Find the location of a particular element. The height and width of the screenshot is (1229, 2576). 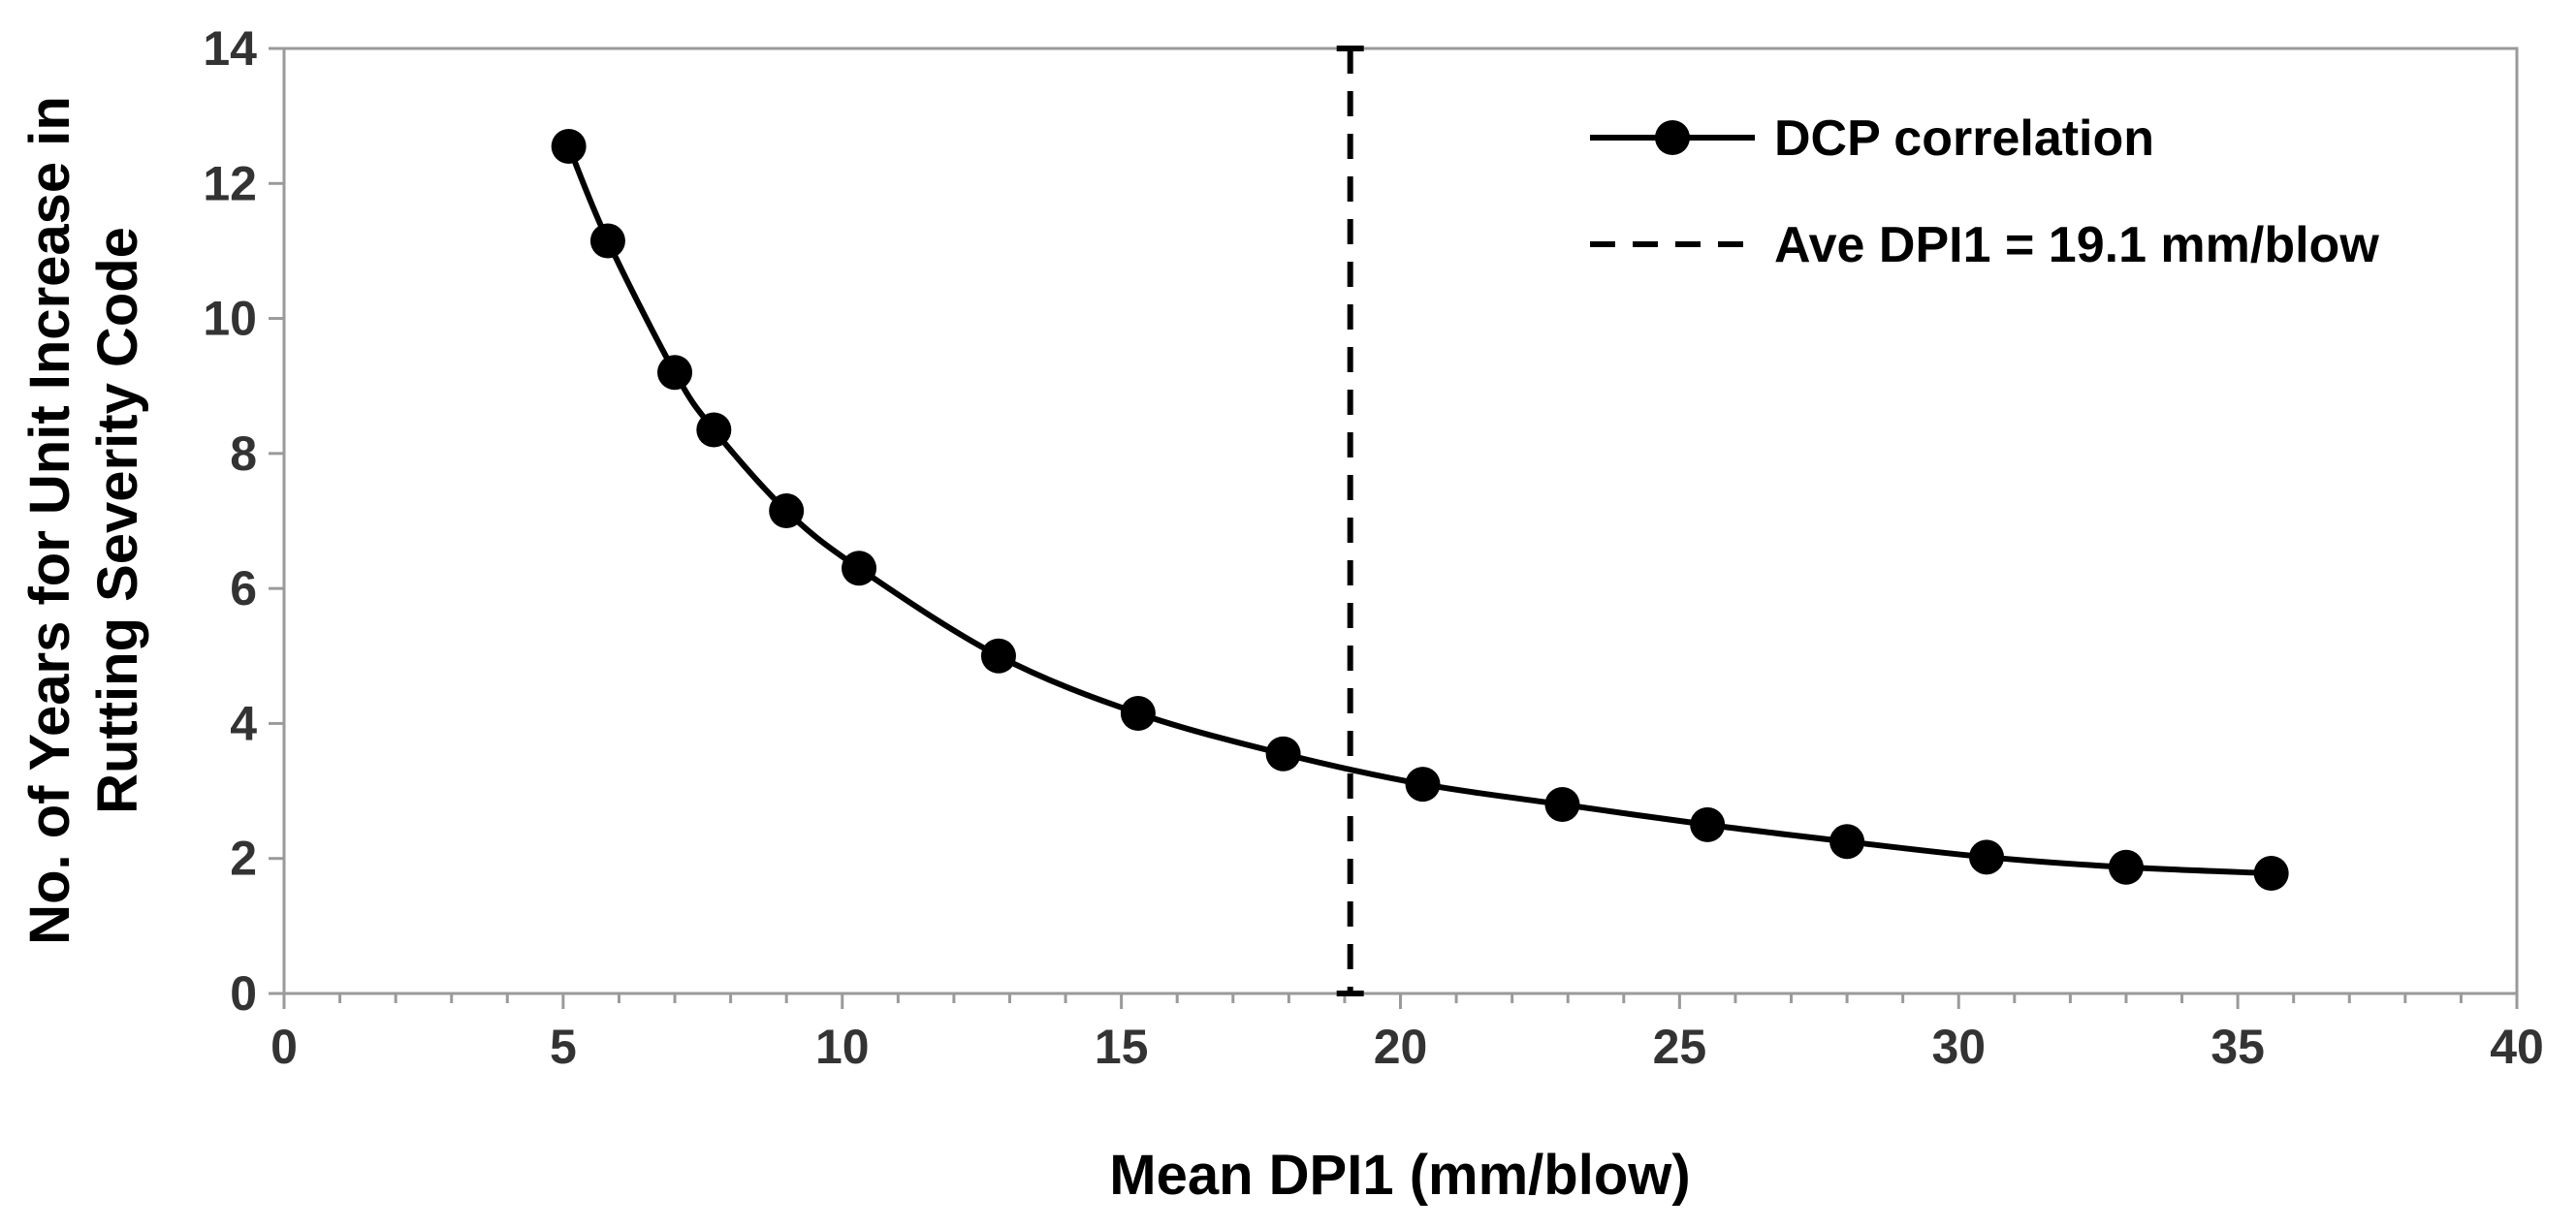

y-tick-label: 6 is located at coordinates (243, 588).